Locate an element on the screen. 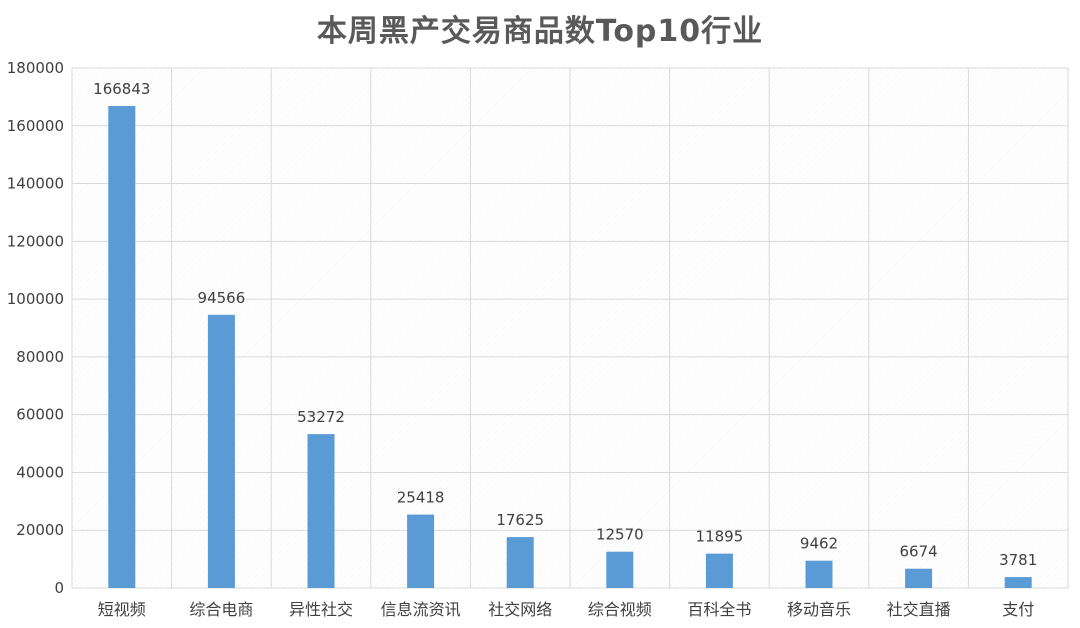 This screenshot has width=1080, height=628. y-tick-label: 20000 is located at coordinates (40, 530).